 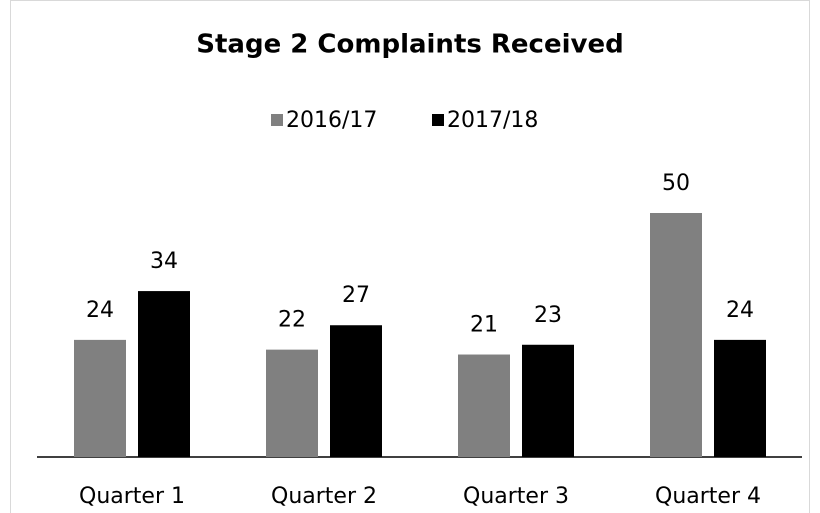 I want to click on x-tick-label: Quarter 1, so click(x=132, y=496).